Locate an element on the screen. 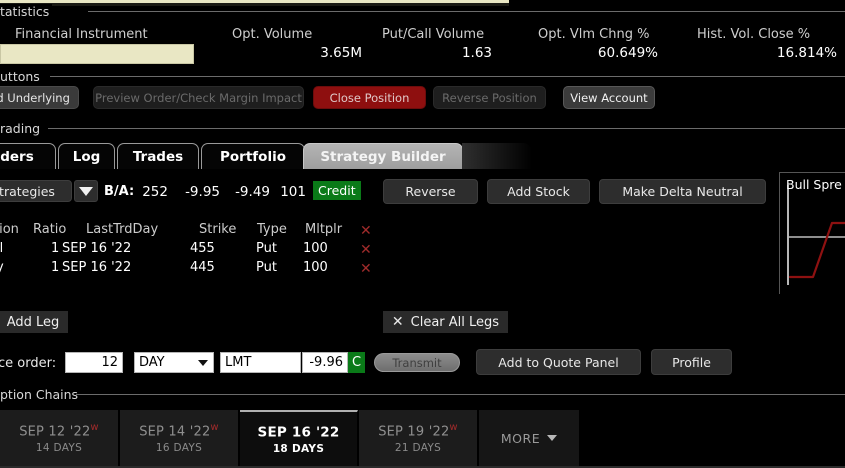  tif-select: DAY is located at coordinates (174, 362).